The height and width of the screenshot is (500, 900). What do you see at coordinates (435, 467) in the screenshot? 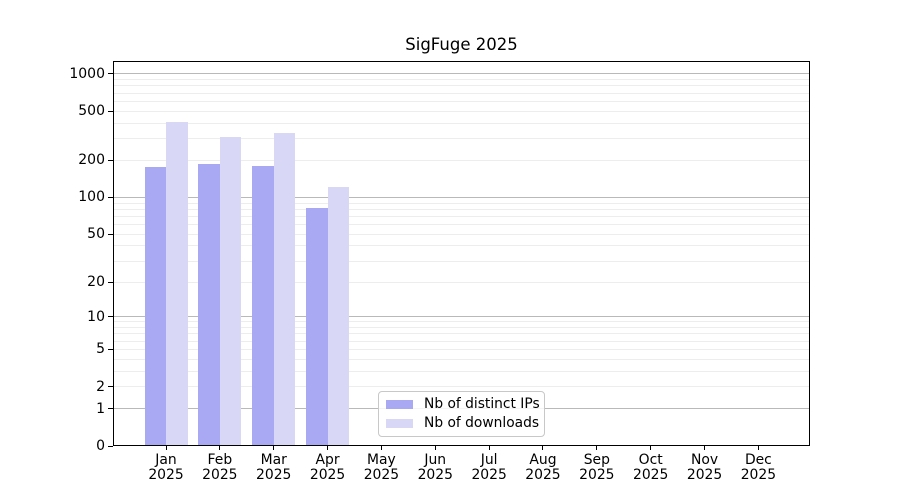
I see `x-tick-label: Jun 2025` at bounding box center [435, 467].